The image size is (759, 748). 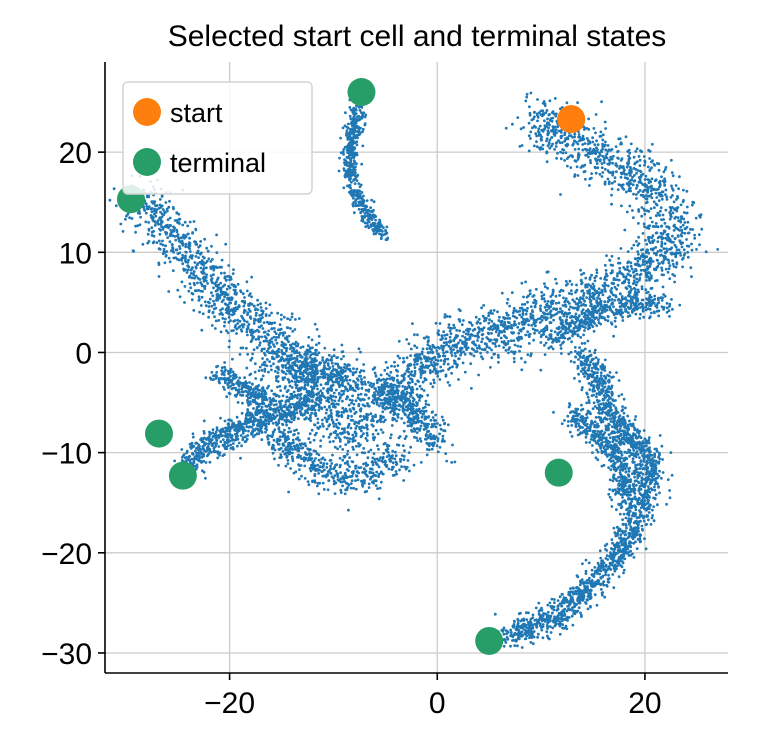 I want to click on y-tick-label: 10, so click(x=75, y=253).